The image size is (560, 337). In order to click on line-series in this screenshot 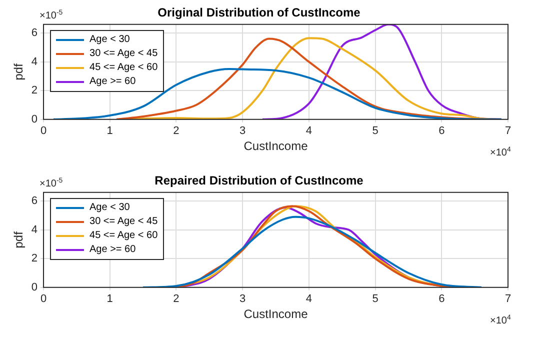, I will do `click(312, 252)`.